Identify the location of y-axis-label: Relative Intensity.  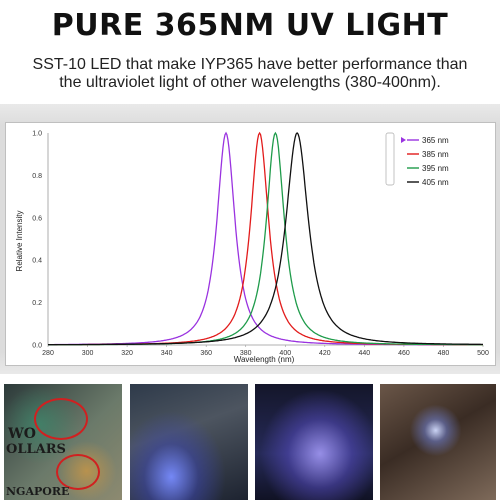
(19, 241).